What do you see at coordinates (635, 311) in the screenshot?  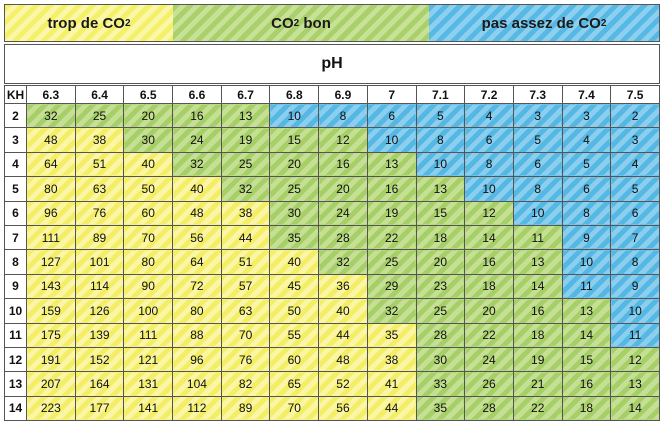 I see `co2-value-cell: 10` at bounding box center [635, 311].